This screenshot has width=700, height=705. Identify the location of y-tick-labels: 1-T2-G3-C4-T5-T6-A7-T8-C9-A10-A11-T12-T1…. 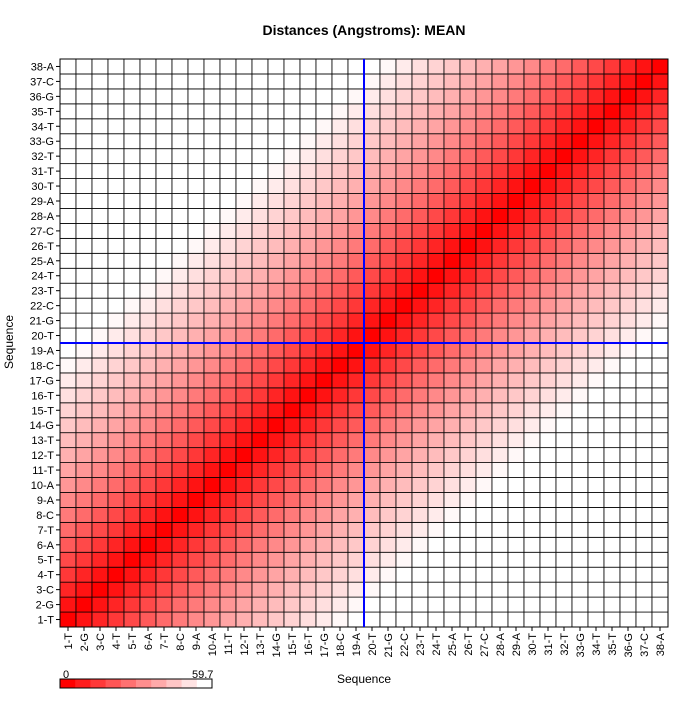
(45, 344).